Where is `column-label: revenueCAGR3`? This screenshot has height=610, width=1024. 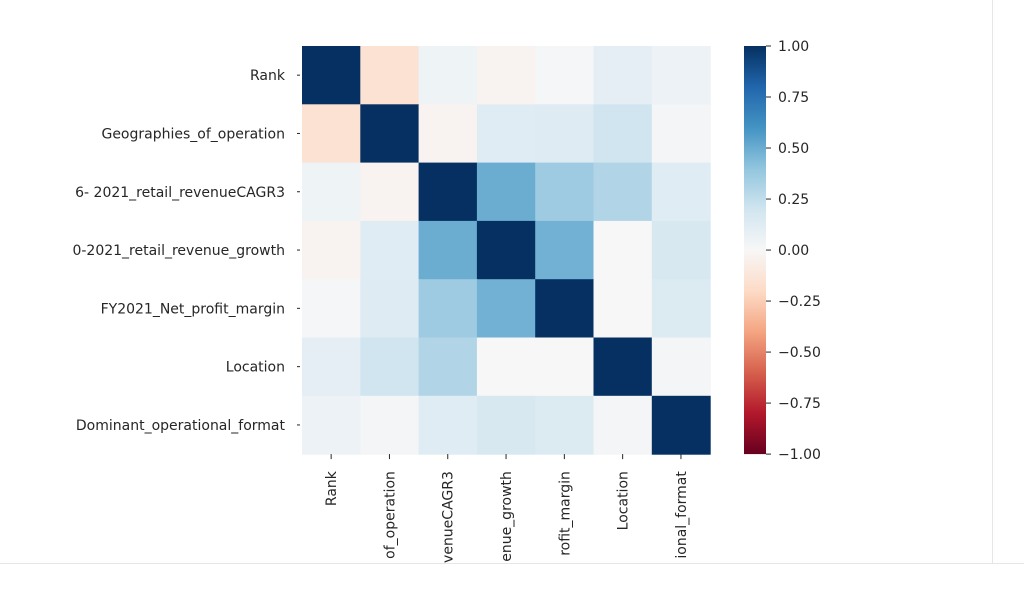 column-label: revenueCAGR3 is located at coordinates (449, 524).